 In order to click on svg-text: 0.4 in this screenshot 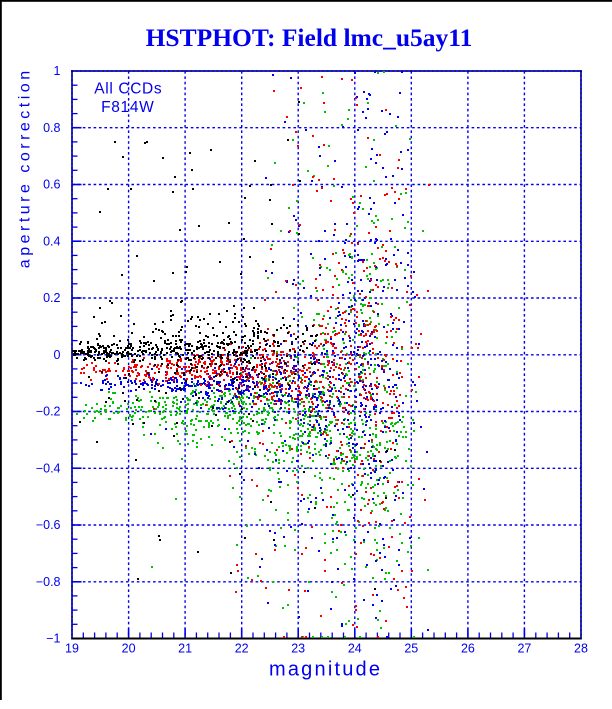, I will do `click(51, 241)`.